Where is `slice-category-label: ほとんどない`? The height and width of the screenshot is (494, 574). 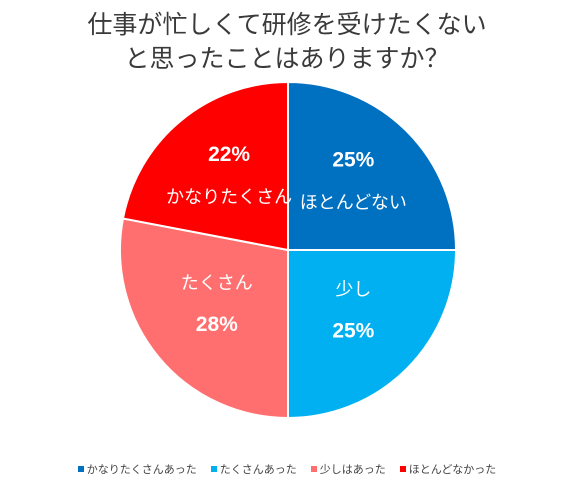 slice-category-label: ほとんどない is located at coordinates (353, 203).